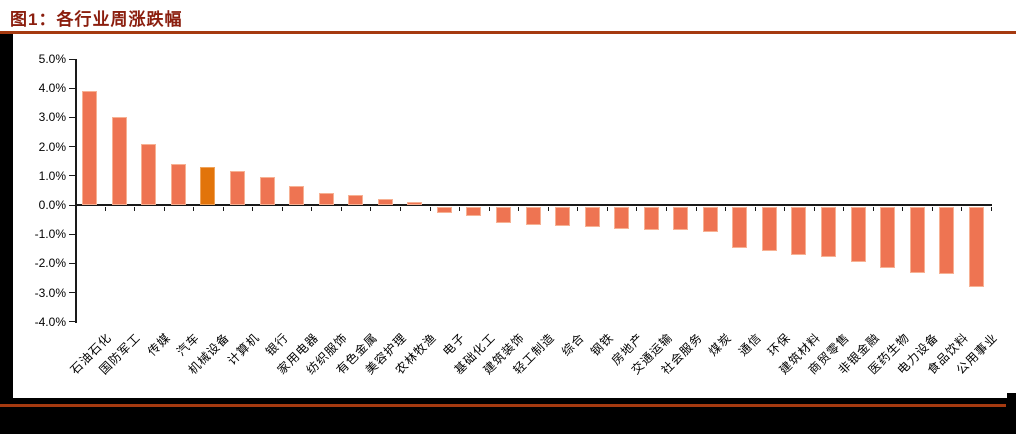  Describe the element at coordinates (977, 354) in the screenshot. I see `x-axis-category-label: 公用事业` at that location.